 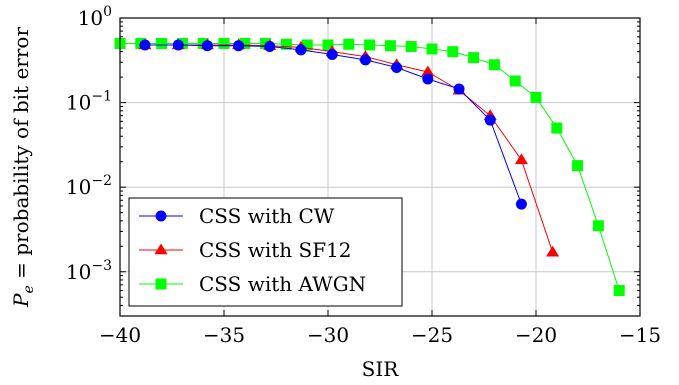 What do you see at coordinates (89, 271) in the screenshot?
I see `y-tick-label: 10⁻³` at bounding box center [89, 271].